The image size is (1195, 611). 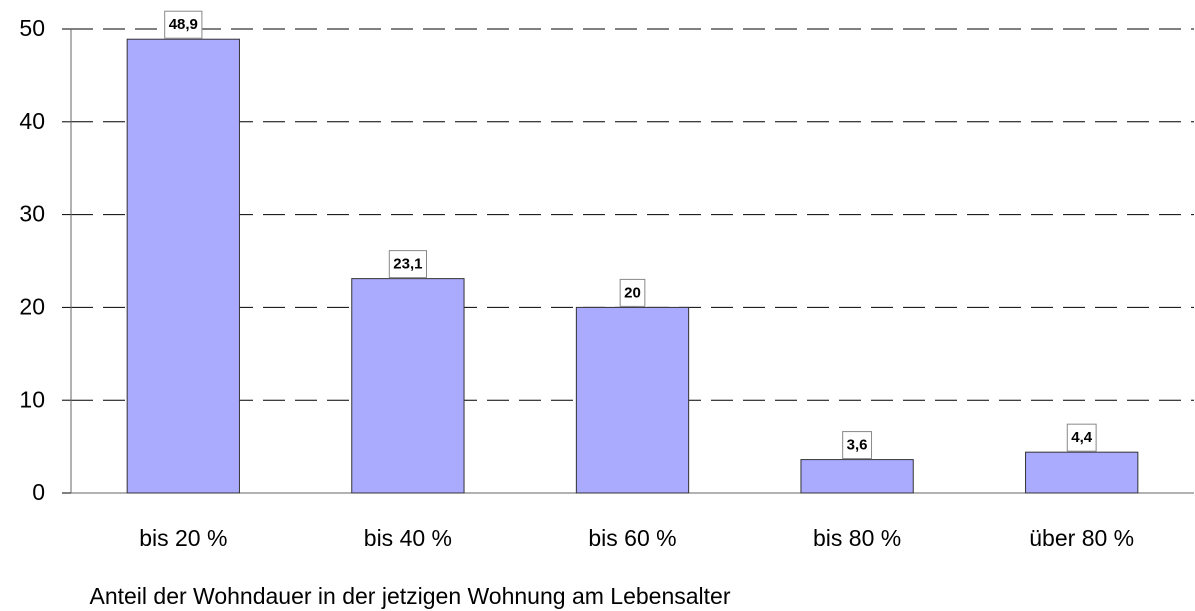 What do you see at coordinates (1081, 538) in the screenshot?
I see `x-tick-label: über 80 %` at bounding box center [1081, 538].